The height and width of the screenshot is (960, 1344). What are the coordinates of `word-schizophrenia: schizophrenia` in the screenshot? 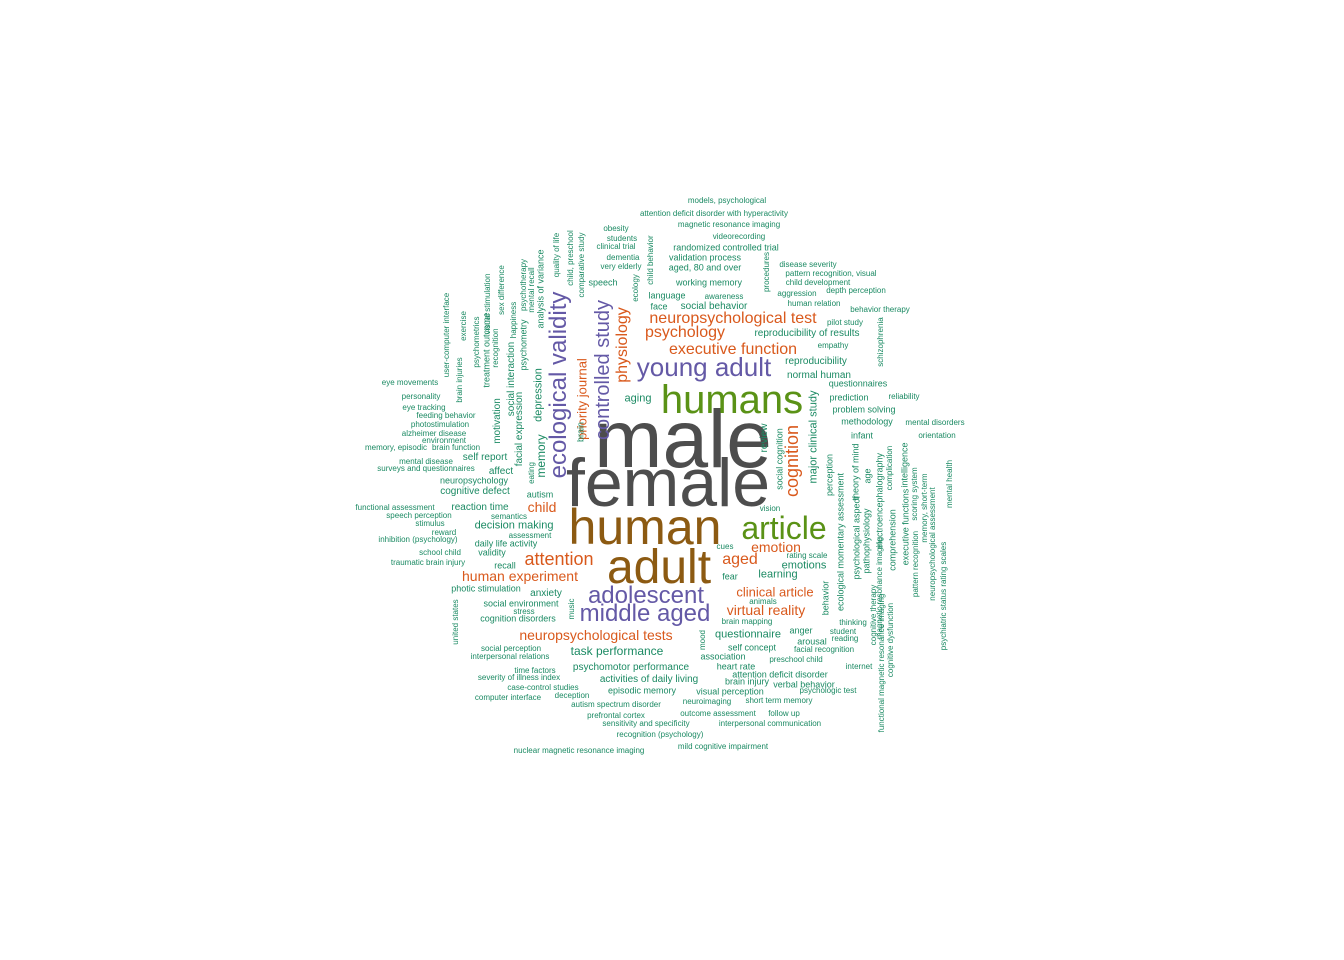 It's located at (880, 342).